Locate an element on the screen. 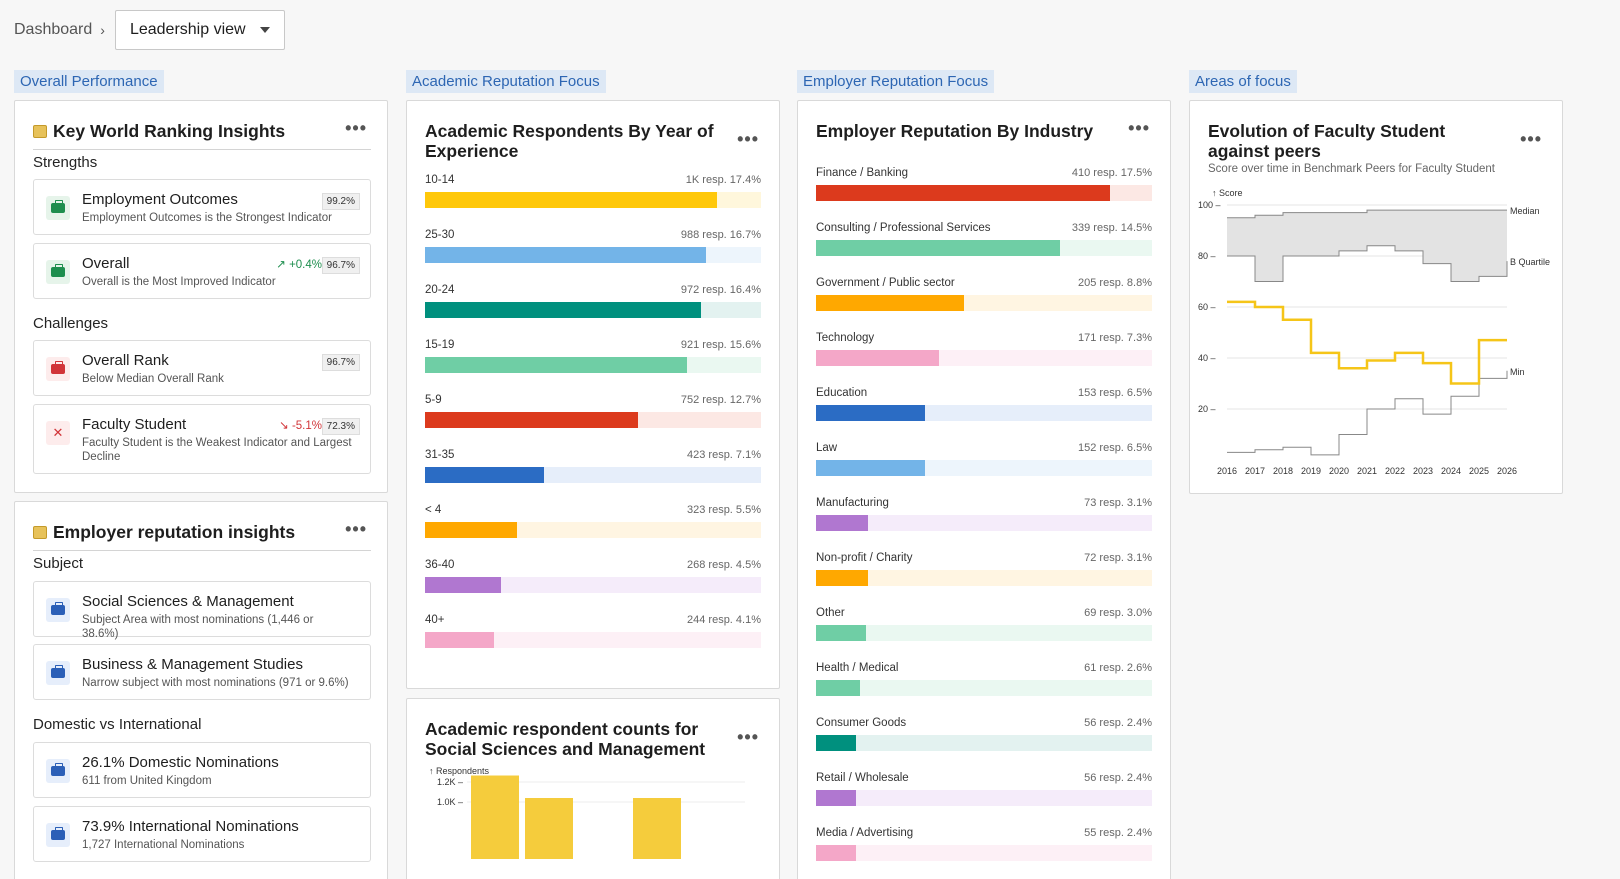 This screenshot has width=1620, height=879. bar-value: 55 resp. 2.4% is located at coordinates (1118, 833).